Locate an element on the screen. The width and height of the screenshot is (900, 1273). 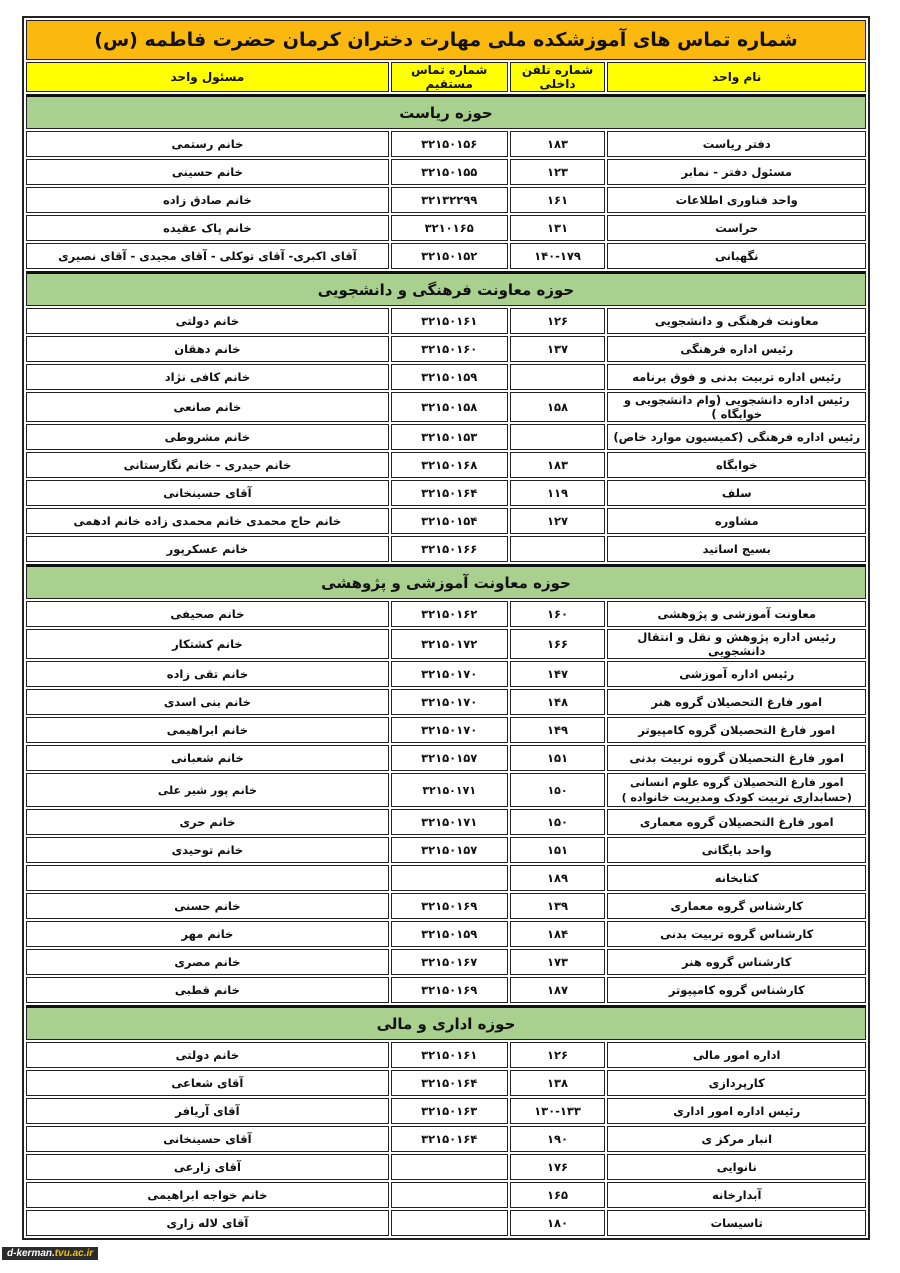
cell-unit: حراست is located at coordinates (736, 228).